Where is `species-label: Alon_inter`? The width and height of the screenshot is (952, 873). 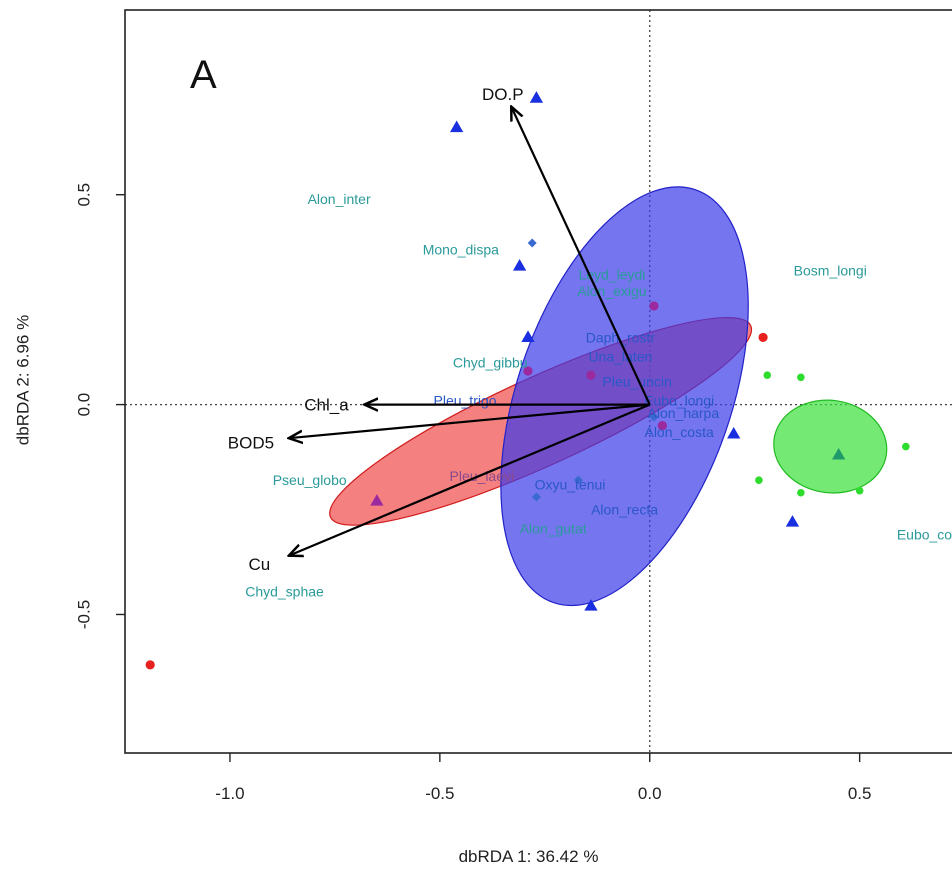
species-label: Alon_inter is located at coordinates (339, 199).